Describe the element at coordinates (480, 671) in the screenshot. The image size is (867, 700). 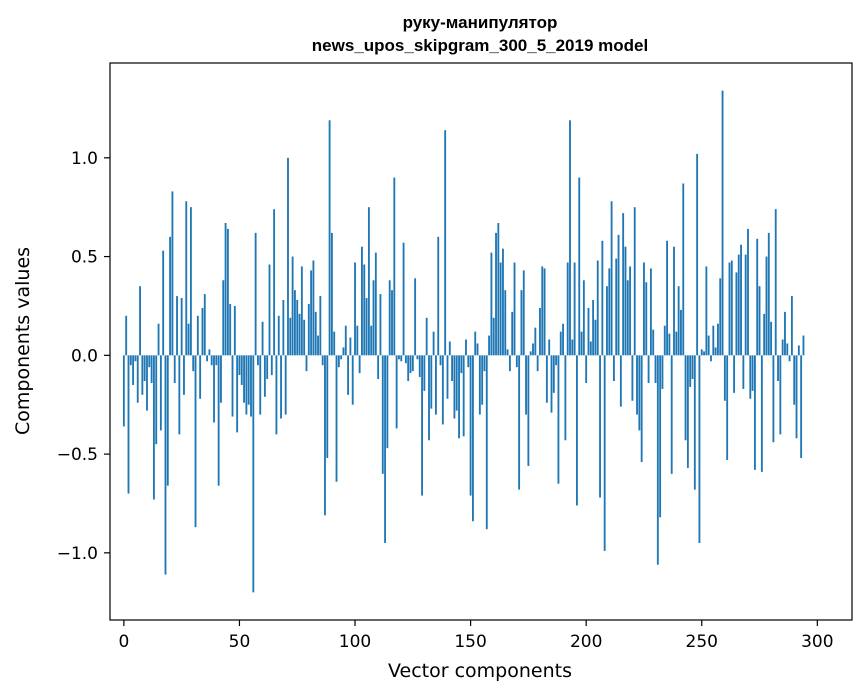
I see `x-axis-label: Vector components` at that location.